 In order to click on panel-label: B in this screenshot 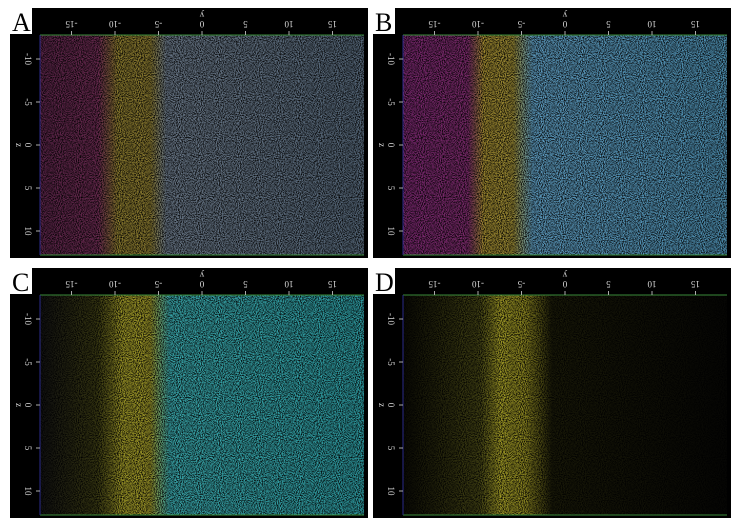, I will do `click(383, 22)`.